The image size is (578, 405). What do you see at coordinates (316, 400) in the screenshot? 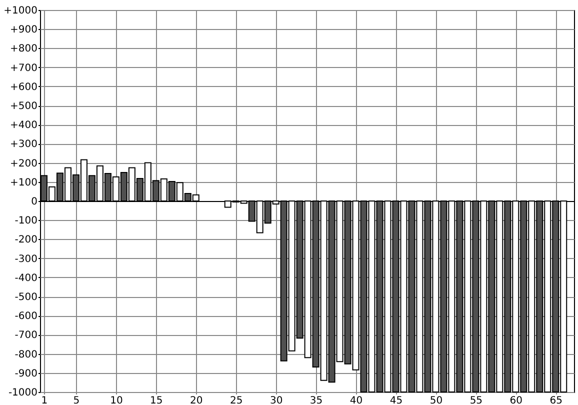
I see `x-tick-label: 35` at bounding box center [316, 400].